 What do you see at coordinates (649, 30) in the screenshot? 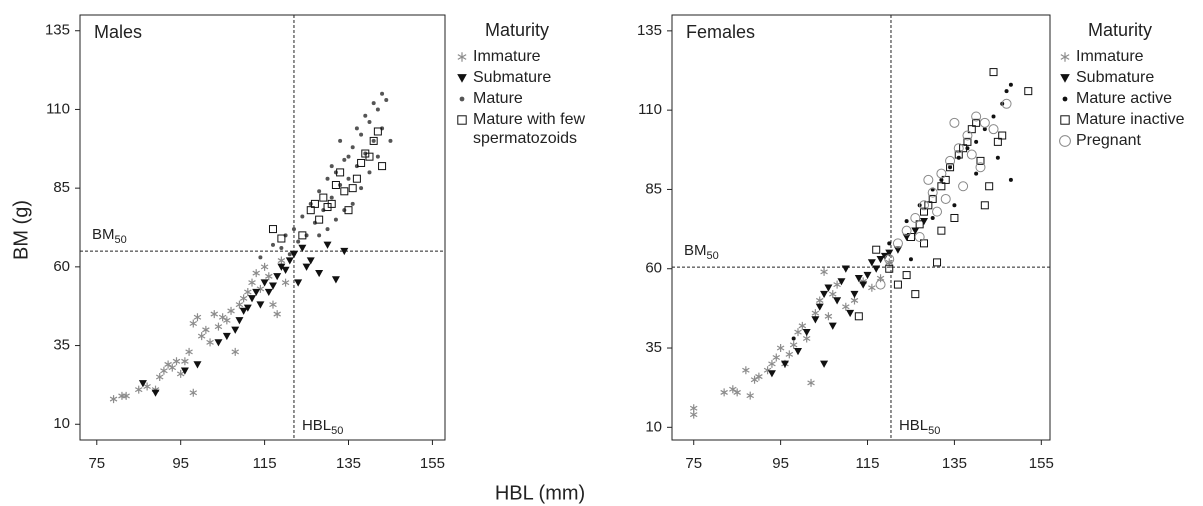
I see `y-tick-label: 135` at bounding box center [649, 30].